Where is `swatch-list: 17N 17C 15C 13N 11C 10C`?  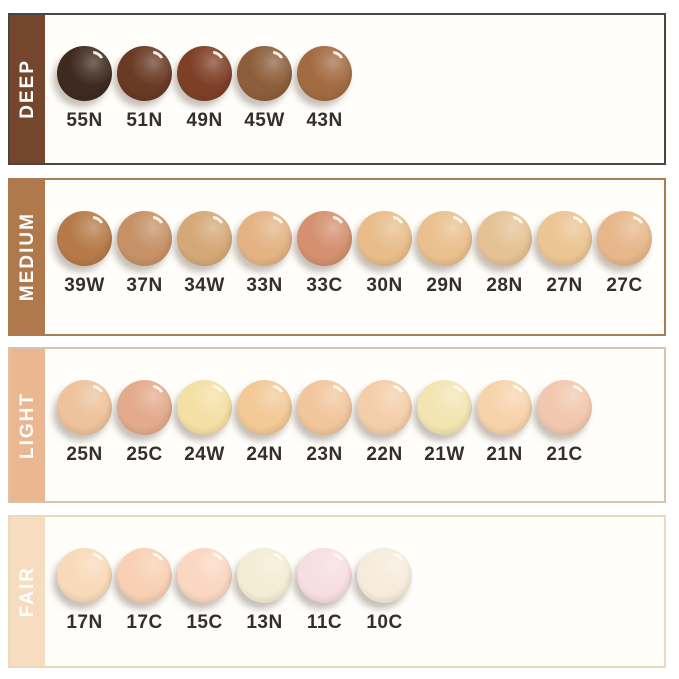
swatch-list: 17N 17C 15C 13N 11C 10C is located at coordinates (234, 591).